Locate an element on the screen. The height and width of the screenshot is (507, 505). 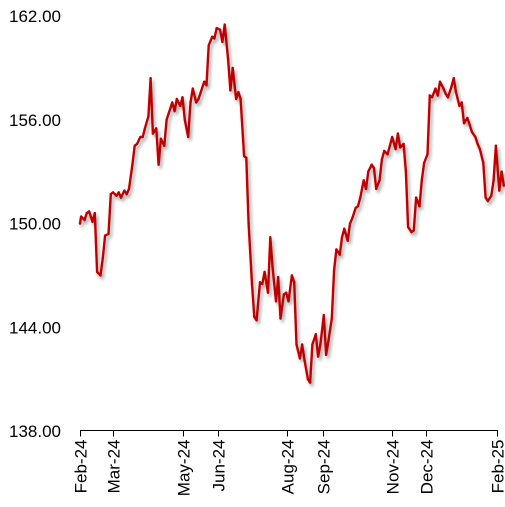
y-axis: 138.00 144.00 150.00 156.00 162.00 is located at coordinates (35, 224).